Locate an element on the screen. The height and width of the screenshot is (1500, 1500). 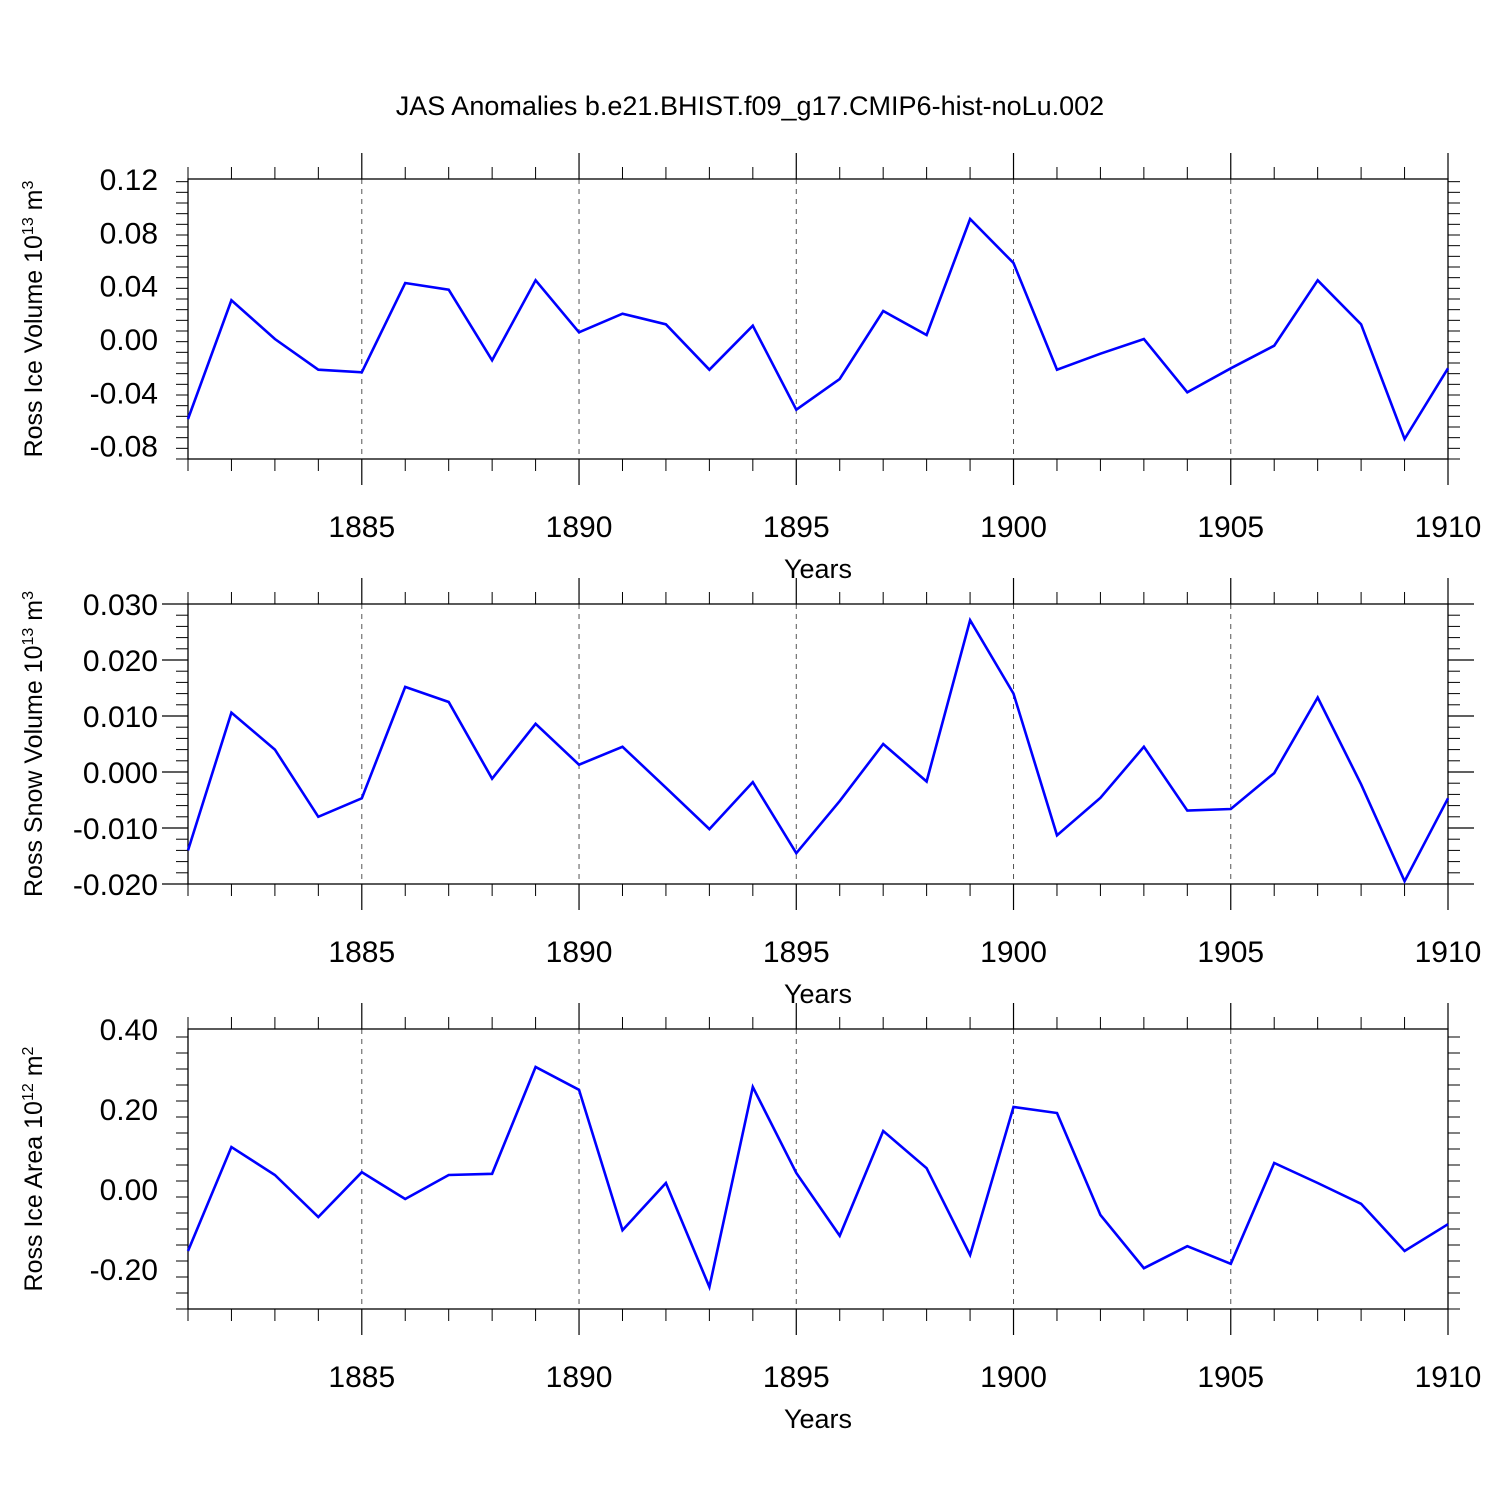
y-tick-label: -0.08 is located at coordinates (124, 447).